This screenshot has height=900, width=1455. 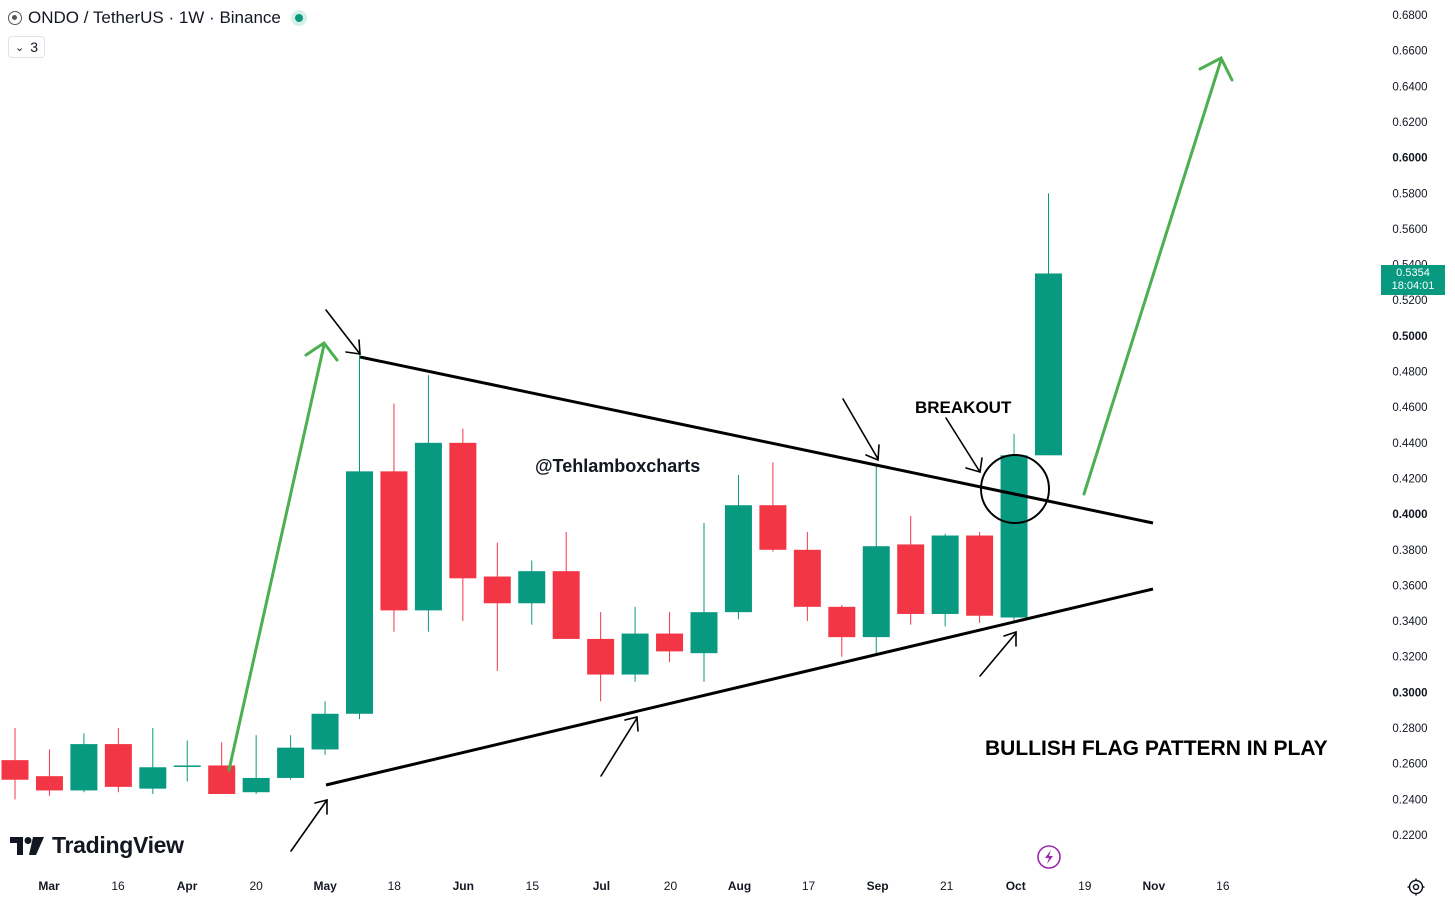 What do you see at coordinates (739, 886) in the screenshot?
I see `time-axis-label: Aug` at bounding box center [739, 886].